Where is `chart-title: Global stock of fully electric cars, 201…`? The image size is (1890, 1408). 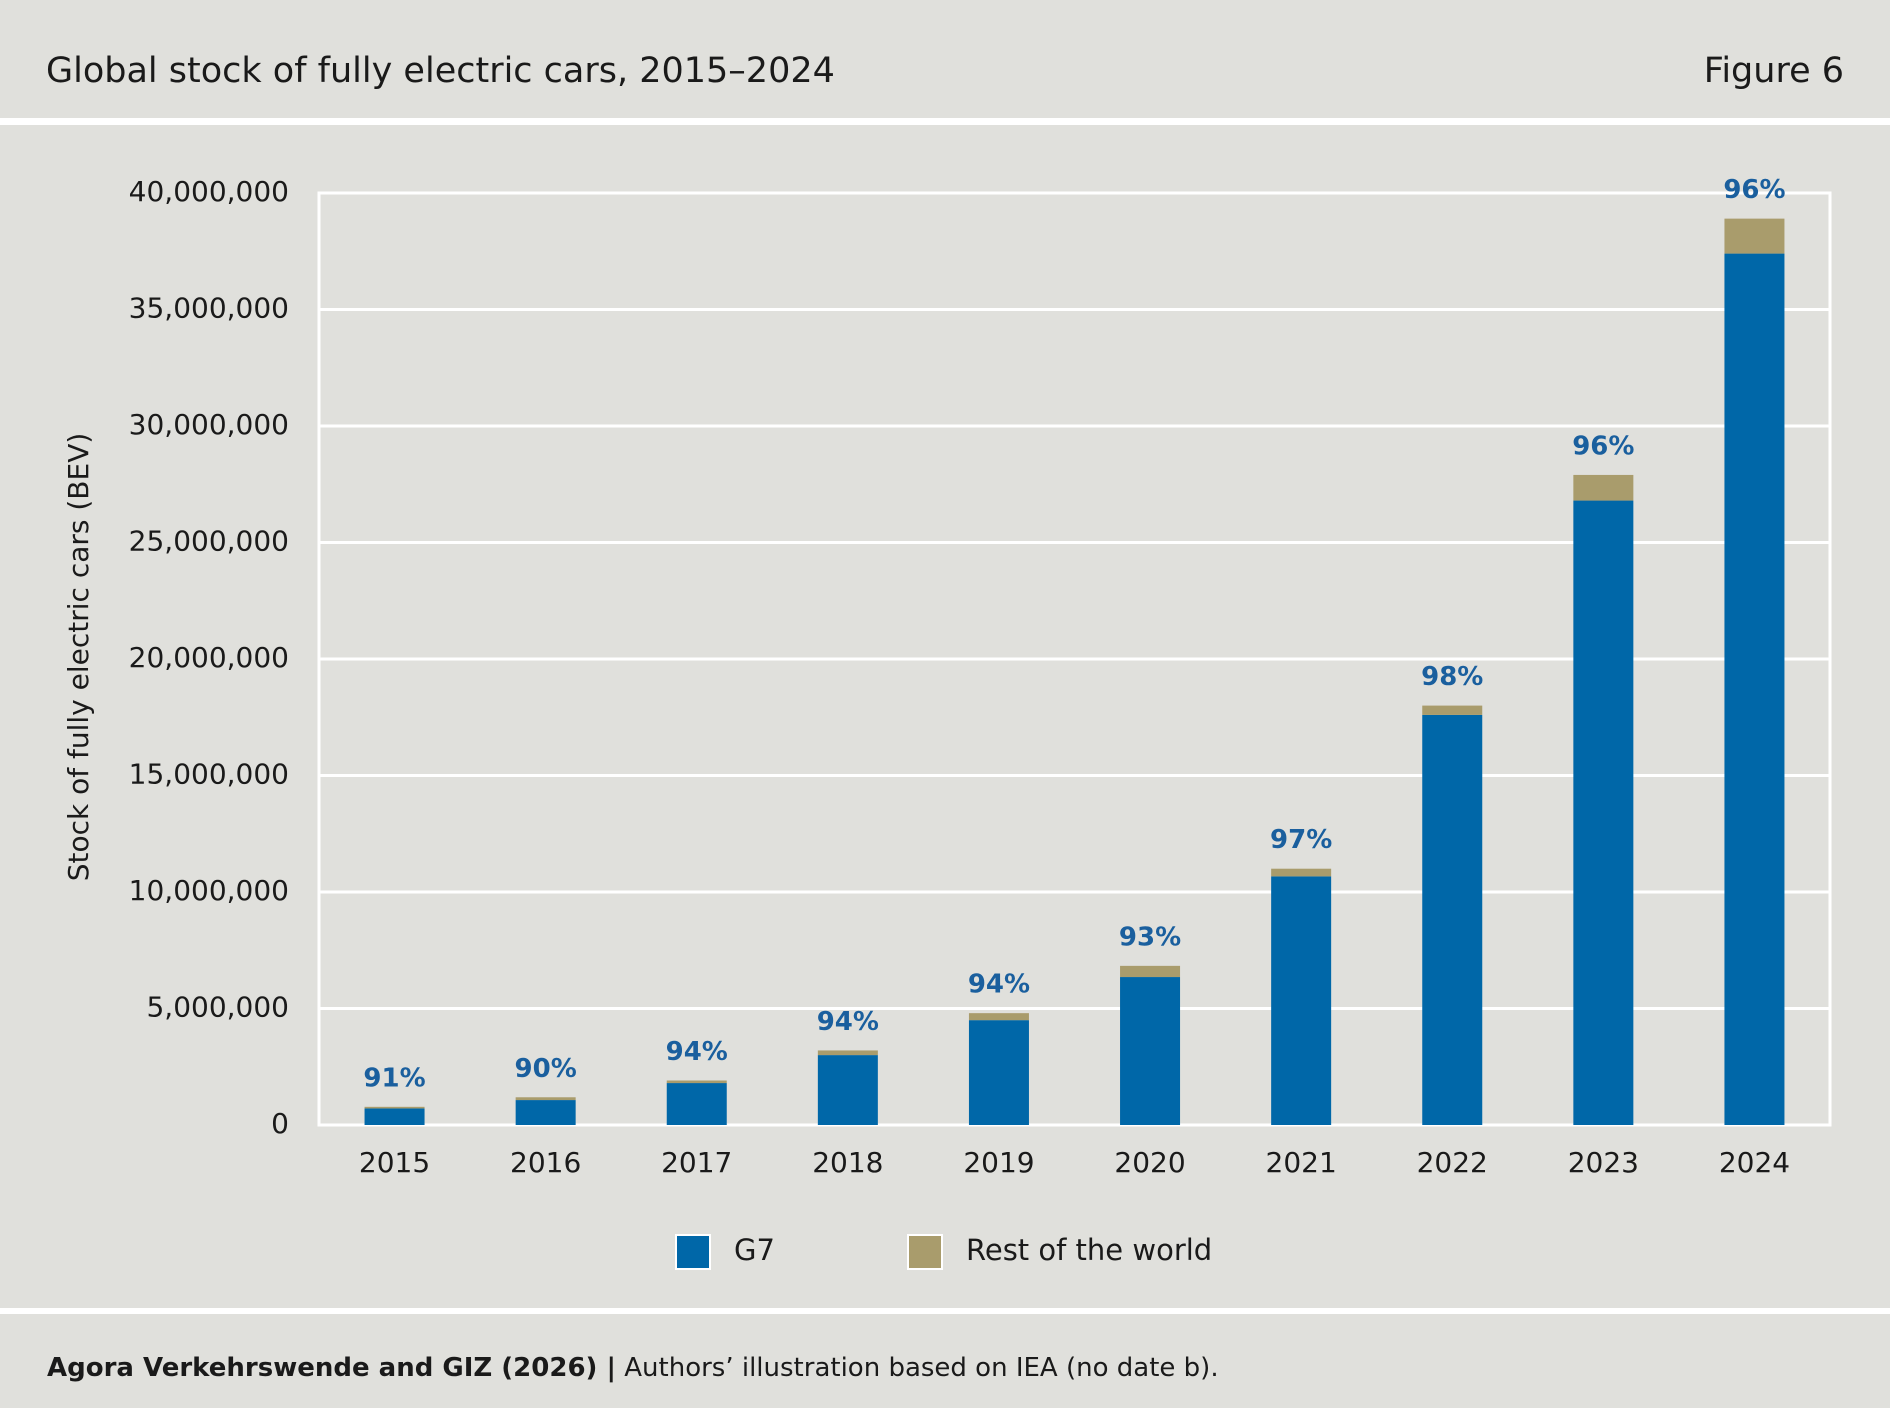
chart-title: Global stock of fully electric cars, 201… is located at coordinates (440, 71).